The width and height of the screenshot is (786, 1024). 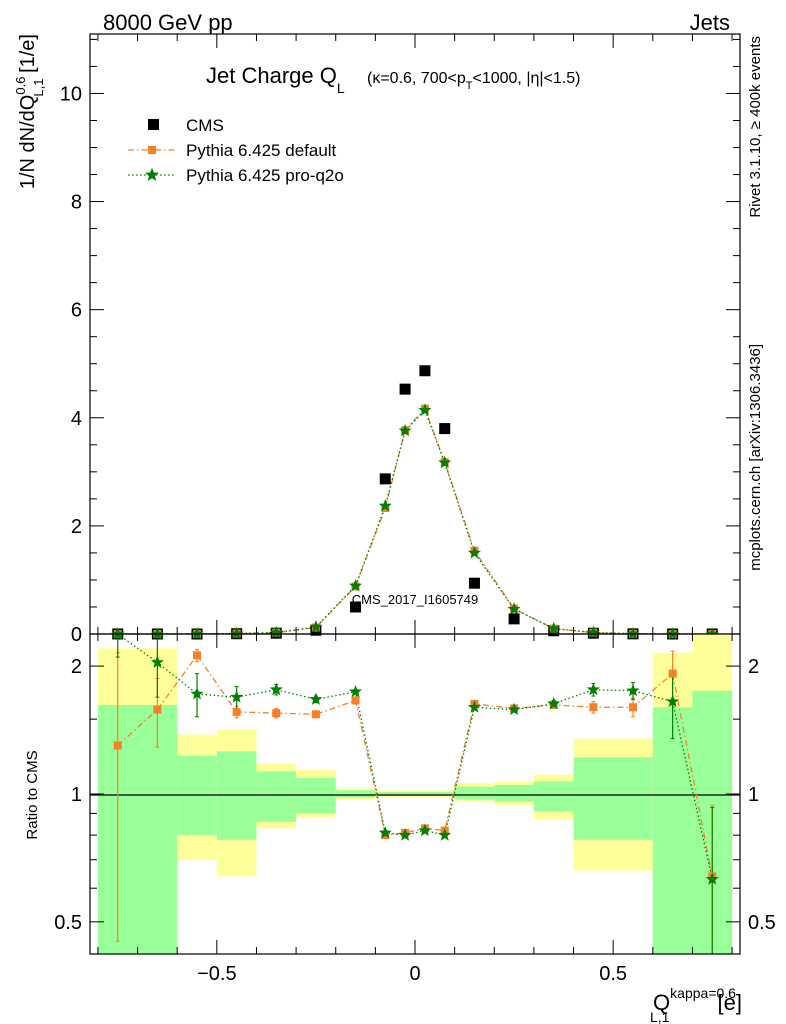 What do you see at coordinates (76, 419) in the screenshot?
I see `main-ytick-label: 4` at bounding box center [76, 419].